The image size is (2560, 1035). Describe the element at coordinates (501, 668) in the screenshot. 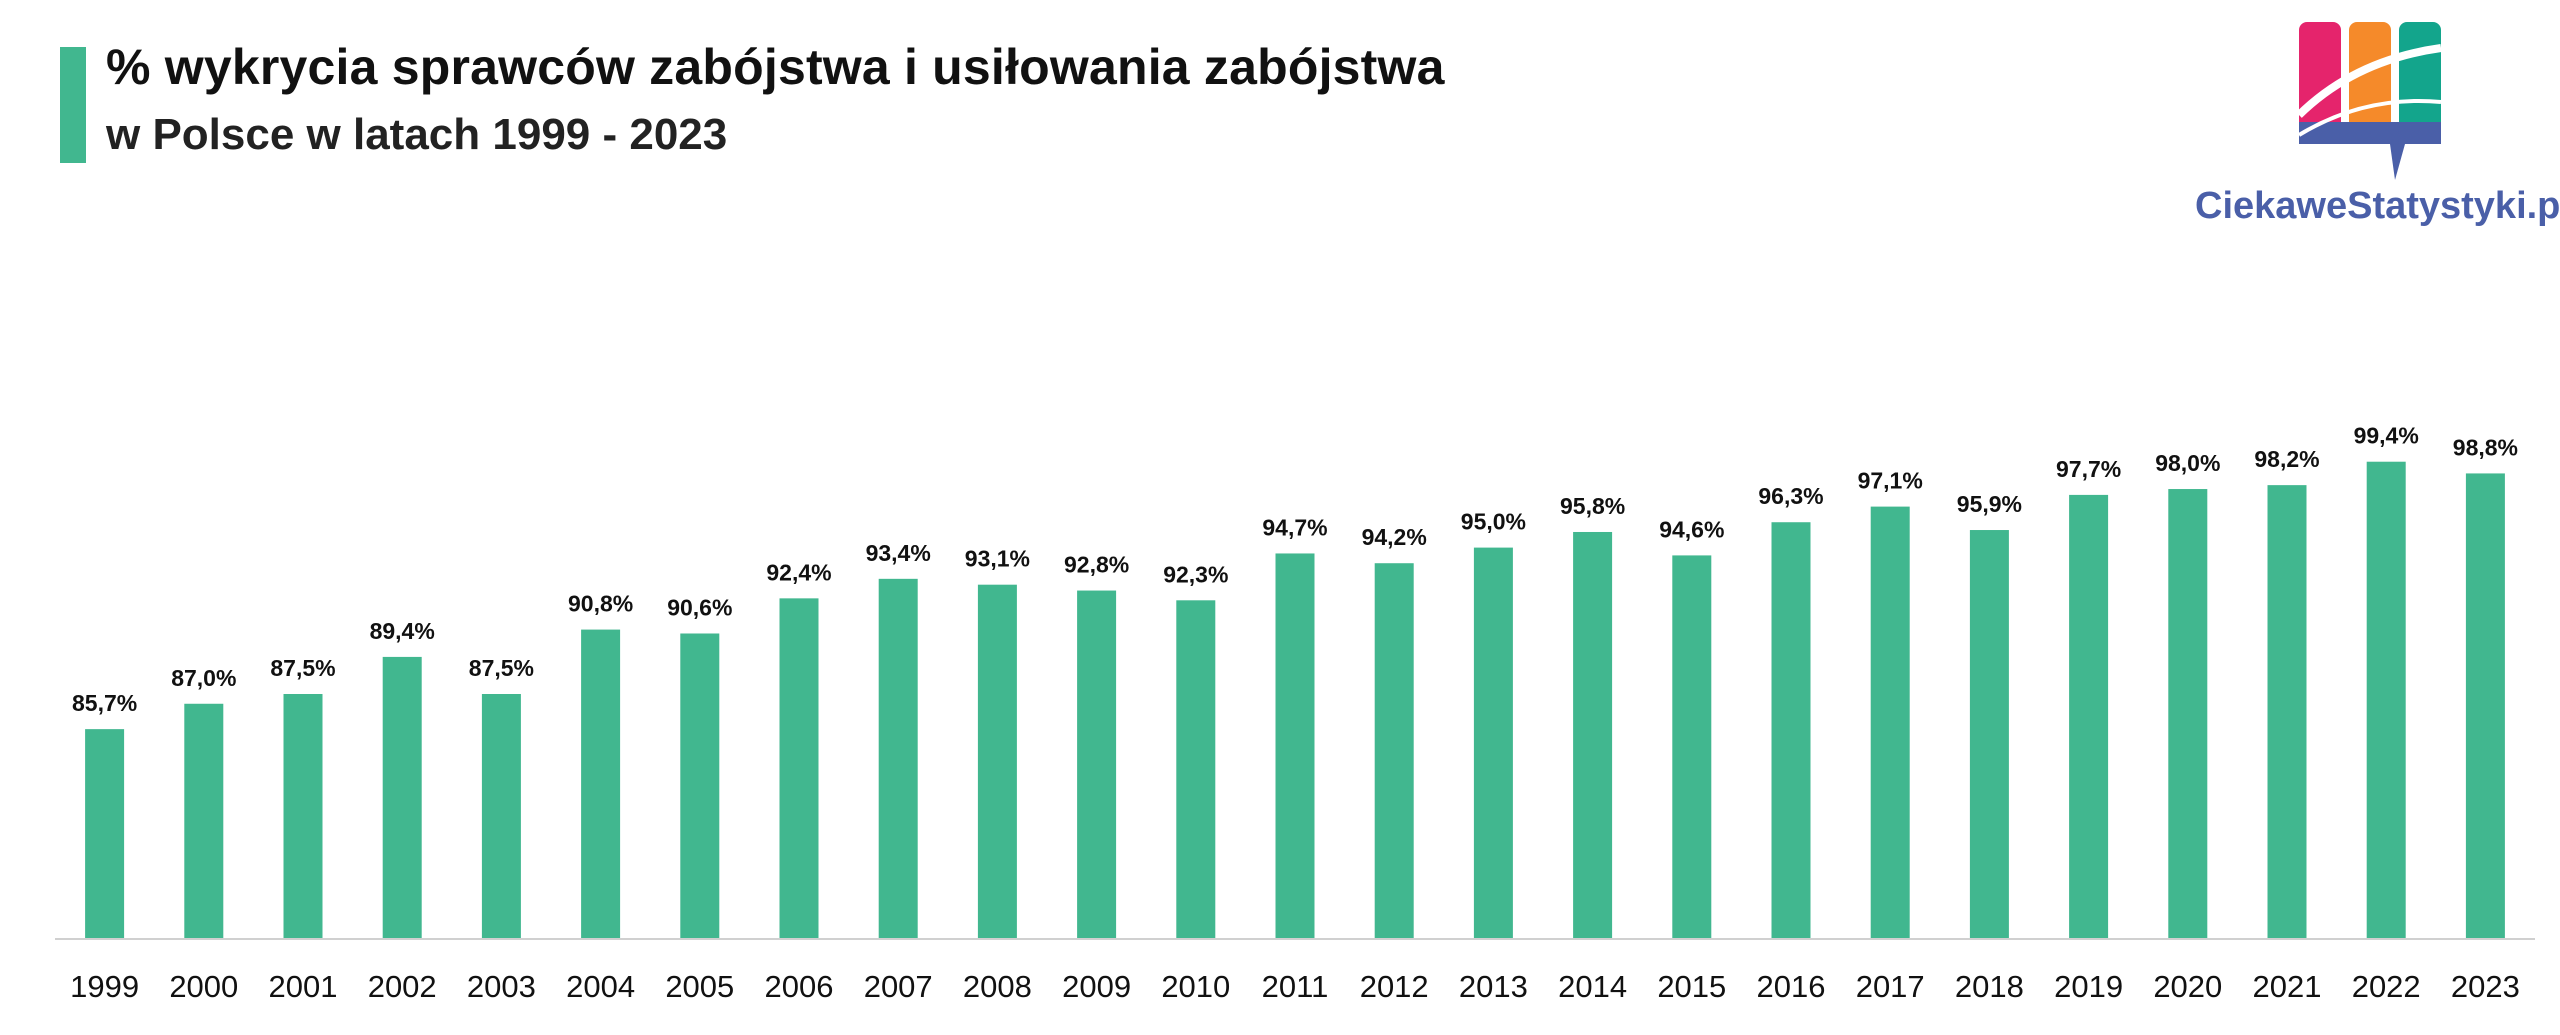

I see `data-label-2003: 87,5%` at that location.